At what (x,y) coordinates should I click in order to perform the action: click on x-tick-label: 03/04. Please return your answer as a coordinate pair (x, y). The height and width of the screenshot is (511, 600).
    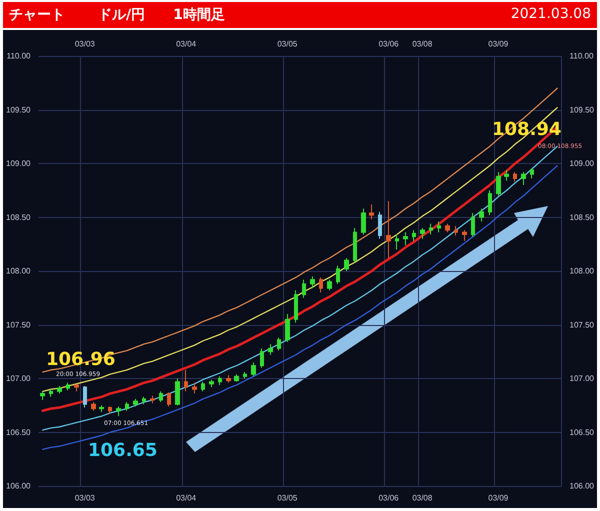
    Looking at the image, I should click on (186, 498).